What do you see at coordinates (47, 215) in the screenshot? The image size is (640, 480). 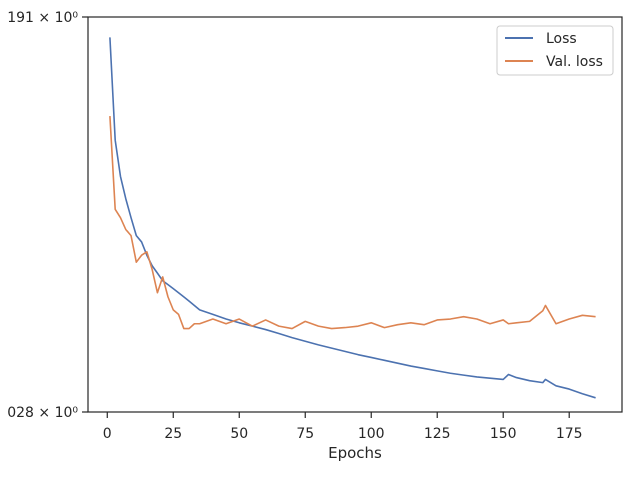 I see `y-axis: 191 × 10⁰ 028 × 10⁰` at bounding box center [47, 215].